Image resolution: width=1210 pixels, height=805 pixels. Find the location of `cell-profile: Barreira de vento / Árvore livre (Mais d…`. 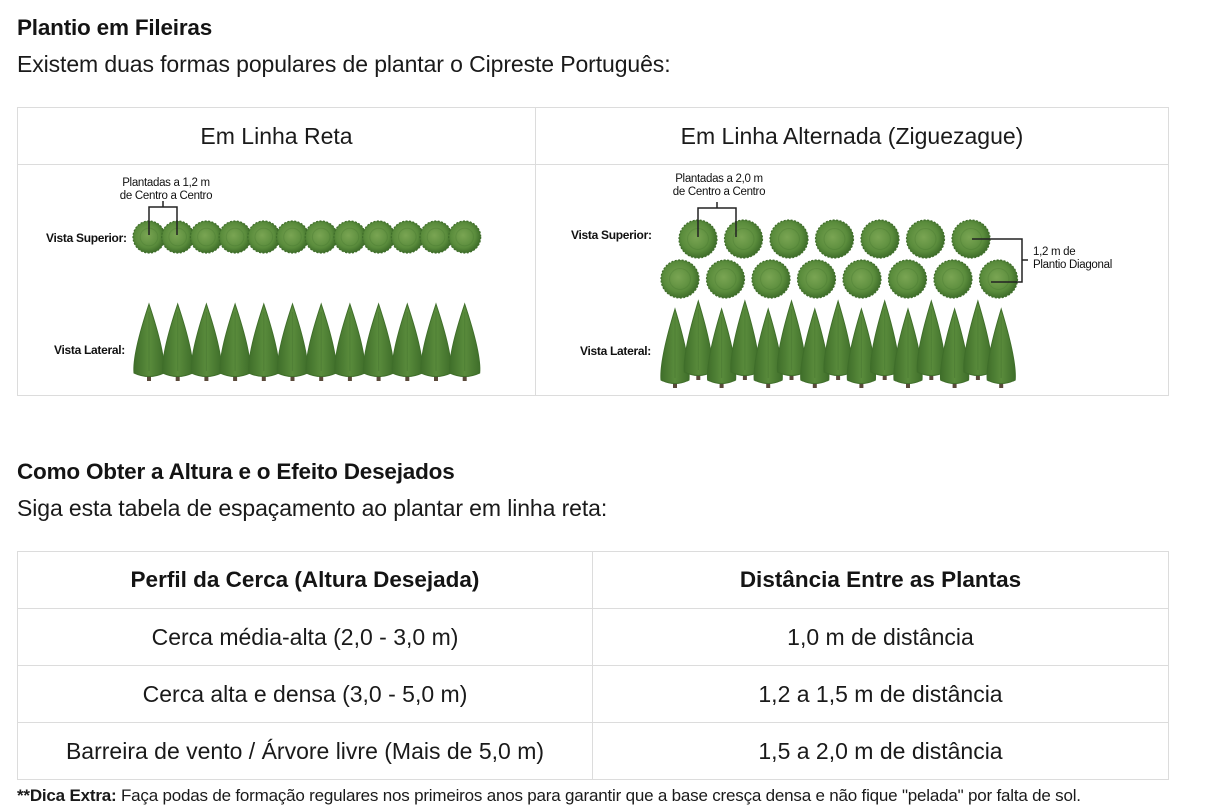

cell-profile: Barreira de vento / Árvore livre (Mais d… is located at coordinates (305, 751).